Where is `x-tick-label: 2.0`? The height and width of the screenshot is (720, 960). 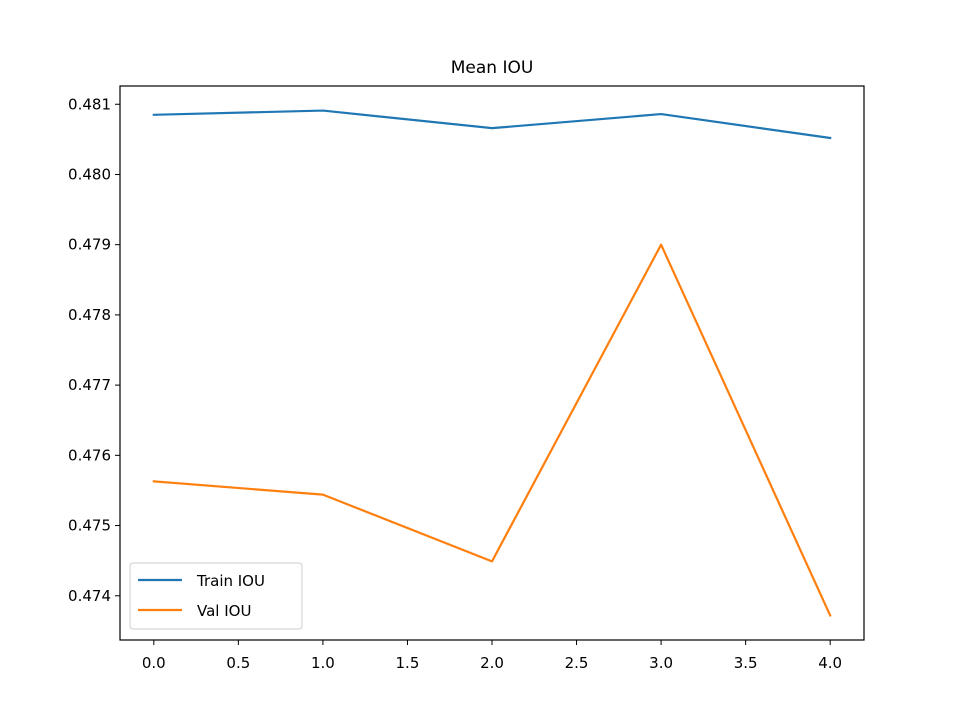
x-tick-label: 2.0 is located at coordinates (492, 663).